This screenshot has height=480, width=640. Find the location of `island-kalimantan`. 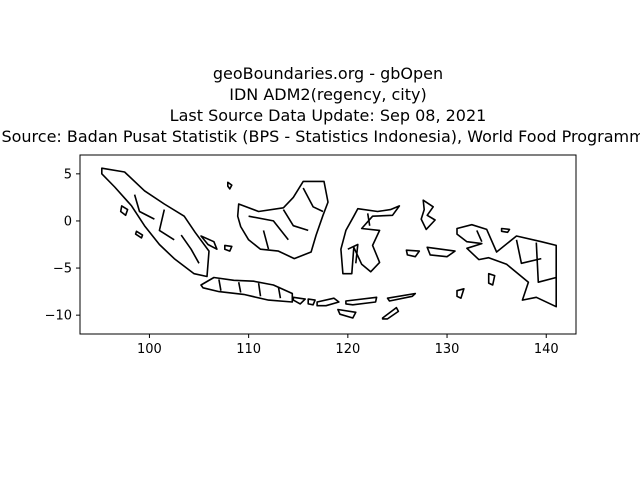

island-kalimantan is located at coordinates (282, 220).